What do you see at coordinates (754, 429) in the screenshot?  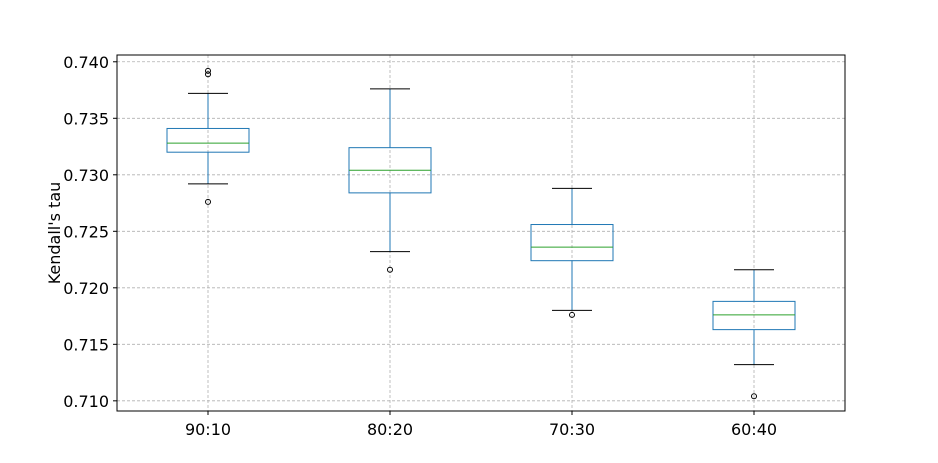 I see `x-tick-label: 60:40` at bounding box center [754, 429].